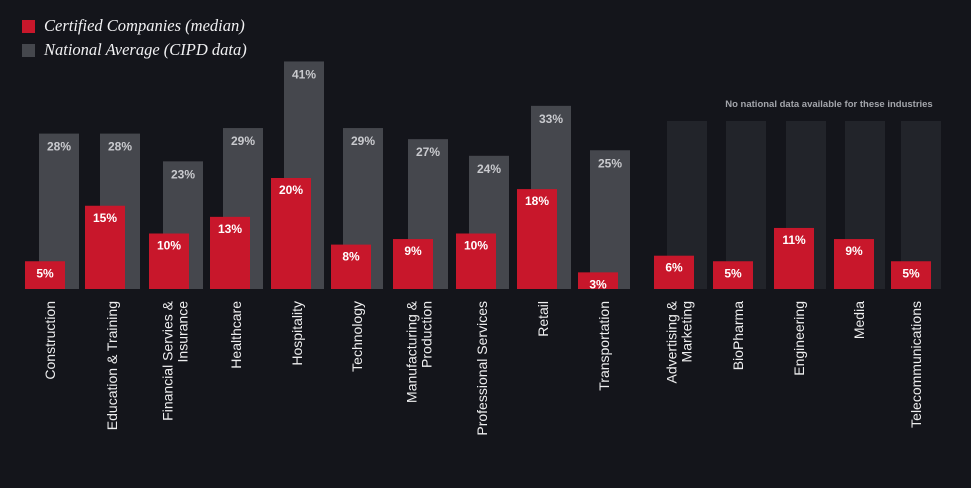 Image resolution: width=971 pixels, height=488 pixels. I want to click on category-label-line: Engineering, so click(799, 338).